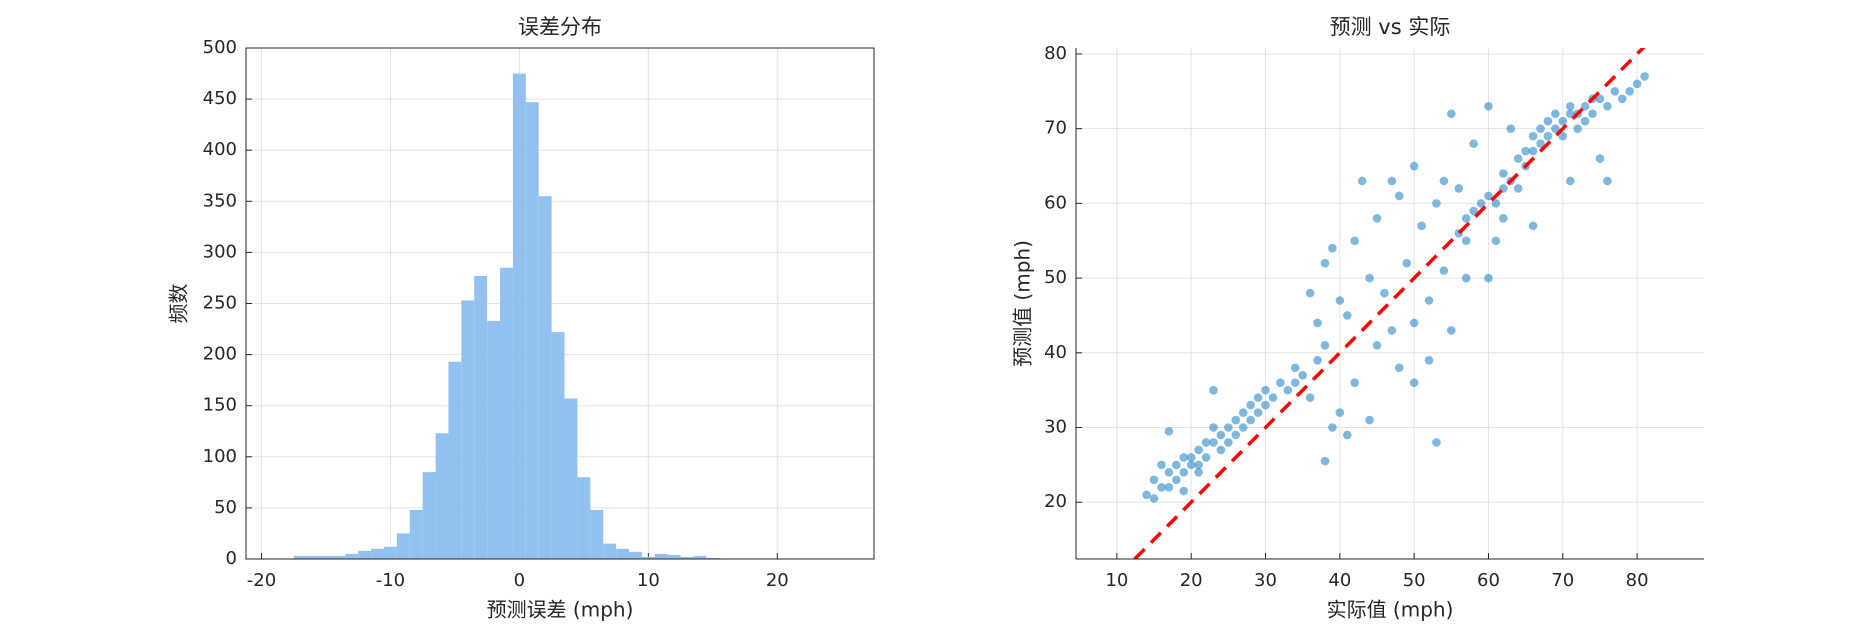 This screenshot has height=625, width=1875. What do you see at coordinates (220, 354) in the screenshot?
I see `y-tick-label: 200` at bounding box center [220, 354].